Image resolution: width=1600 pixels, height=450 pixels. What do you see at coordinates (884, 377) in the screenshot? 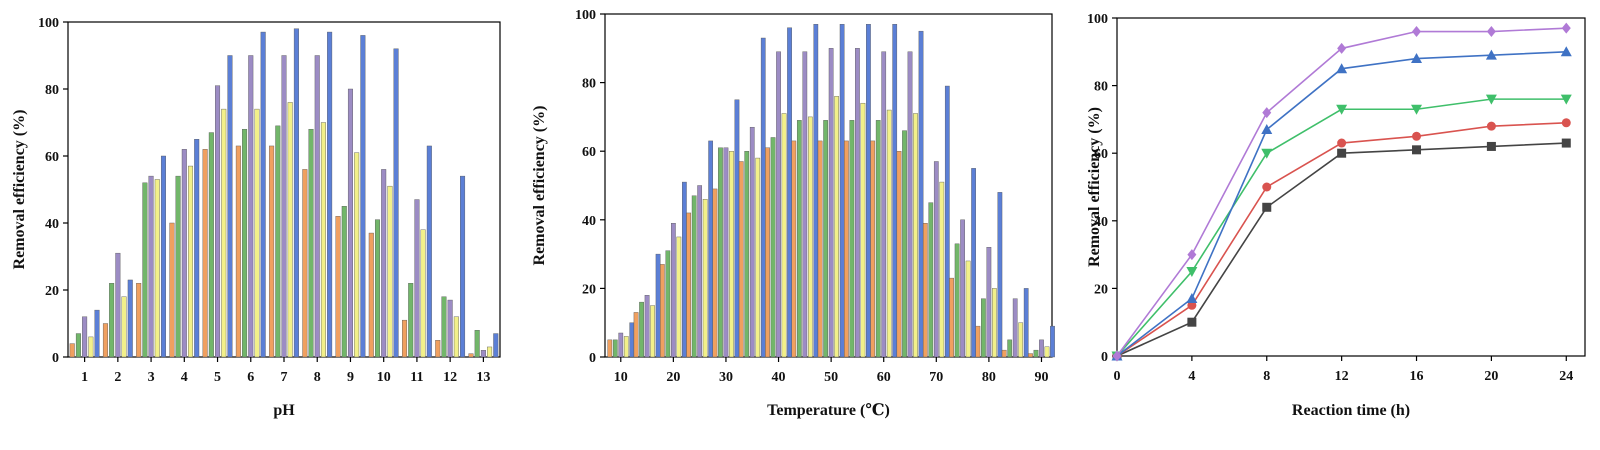
I see `x-tick-label: 60` at bounding box center [884, 377].